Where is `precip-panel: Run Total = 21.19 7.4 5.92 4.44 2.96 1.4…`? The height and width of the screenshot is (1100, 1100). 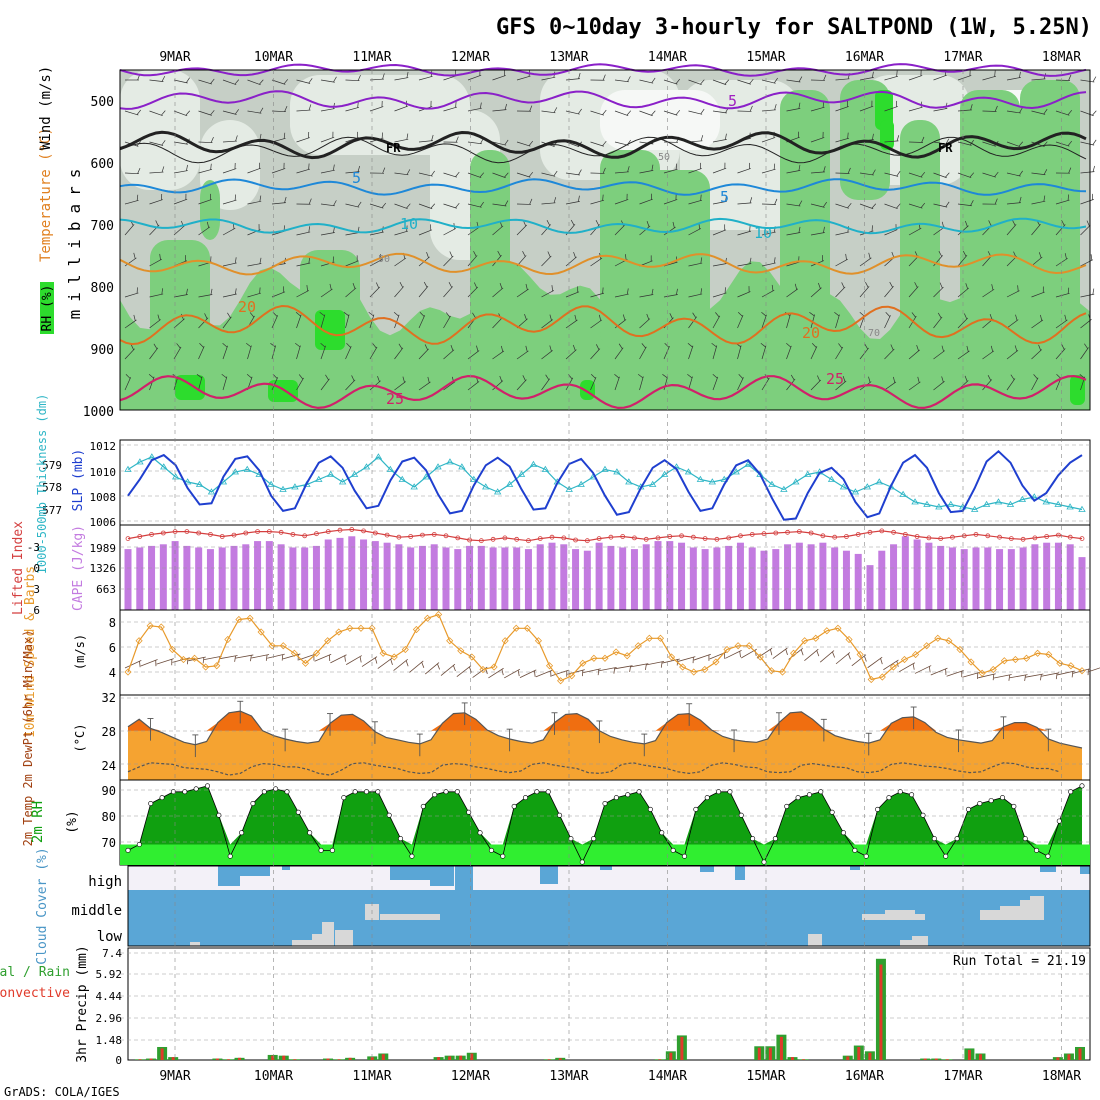 precip-panel: Run Total = 21.19 7.4 5.92 4.44 2.96 1.4… is located at coordinates (545, 1006).